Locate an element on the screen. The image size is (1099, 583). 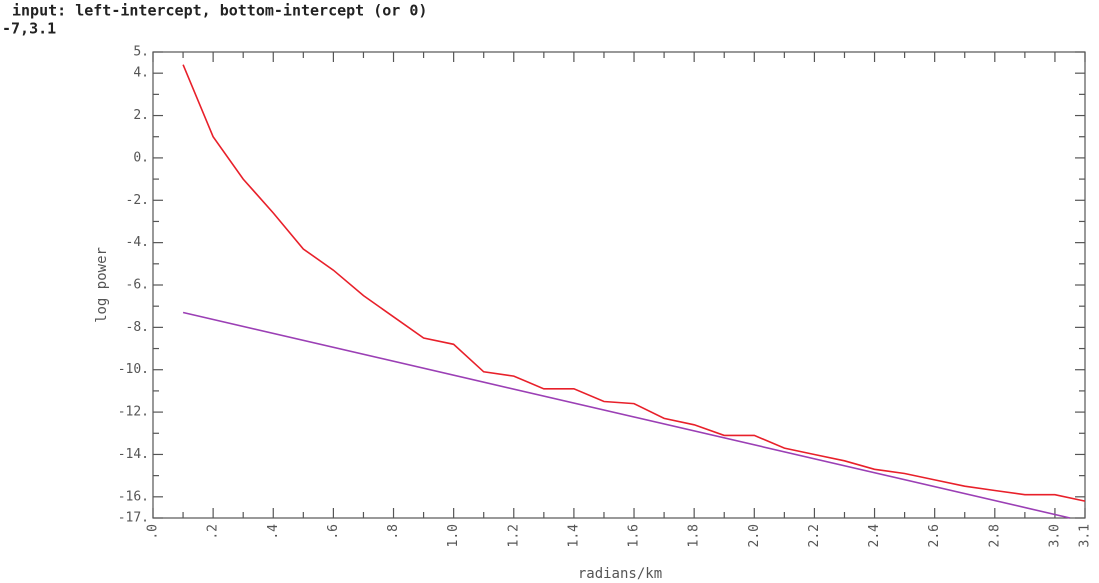
y-tick-label: 4. is located at coordinates (141, 73).